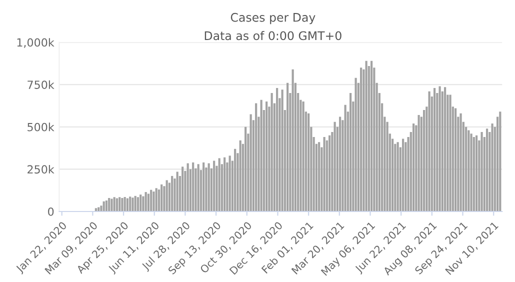  I want to click on y-tick-label: 250k, so click(41, 169).